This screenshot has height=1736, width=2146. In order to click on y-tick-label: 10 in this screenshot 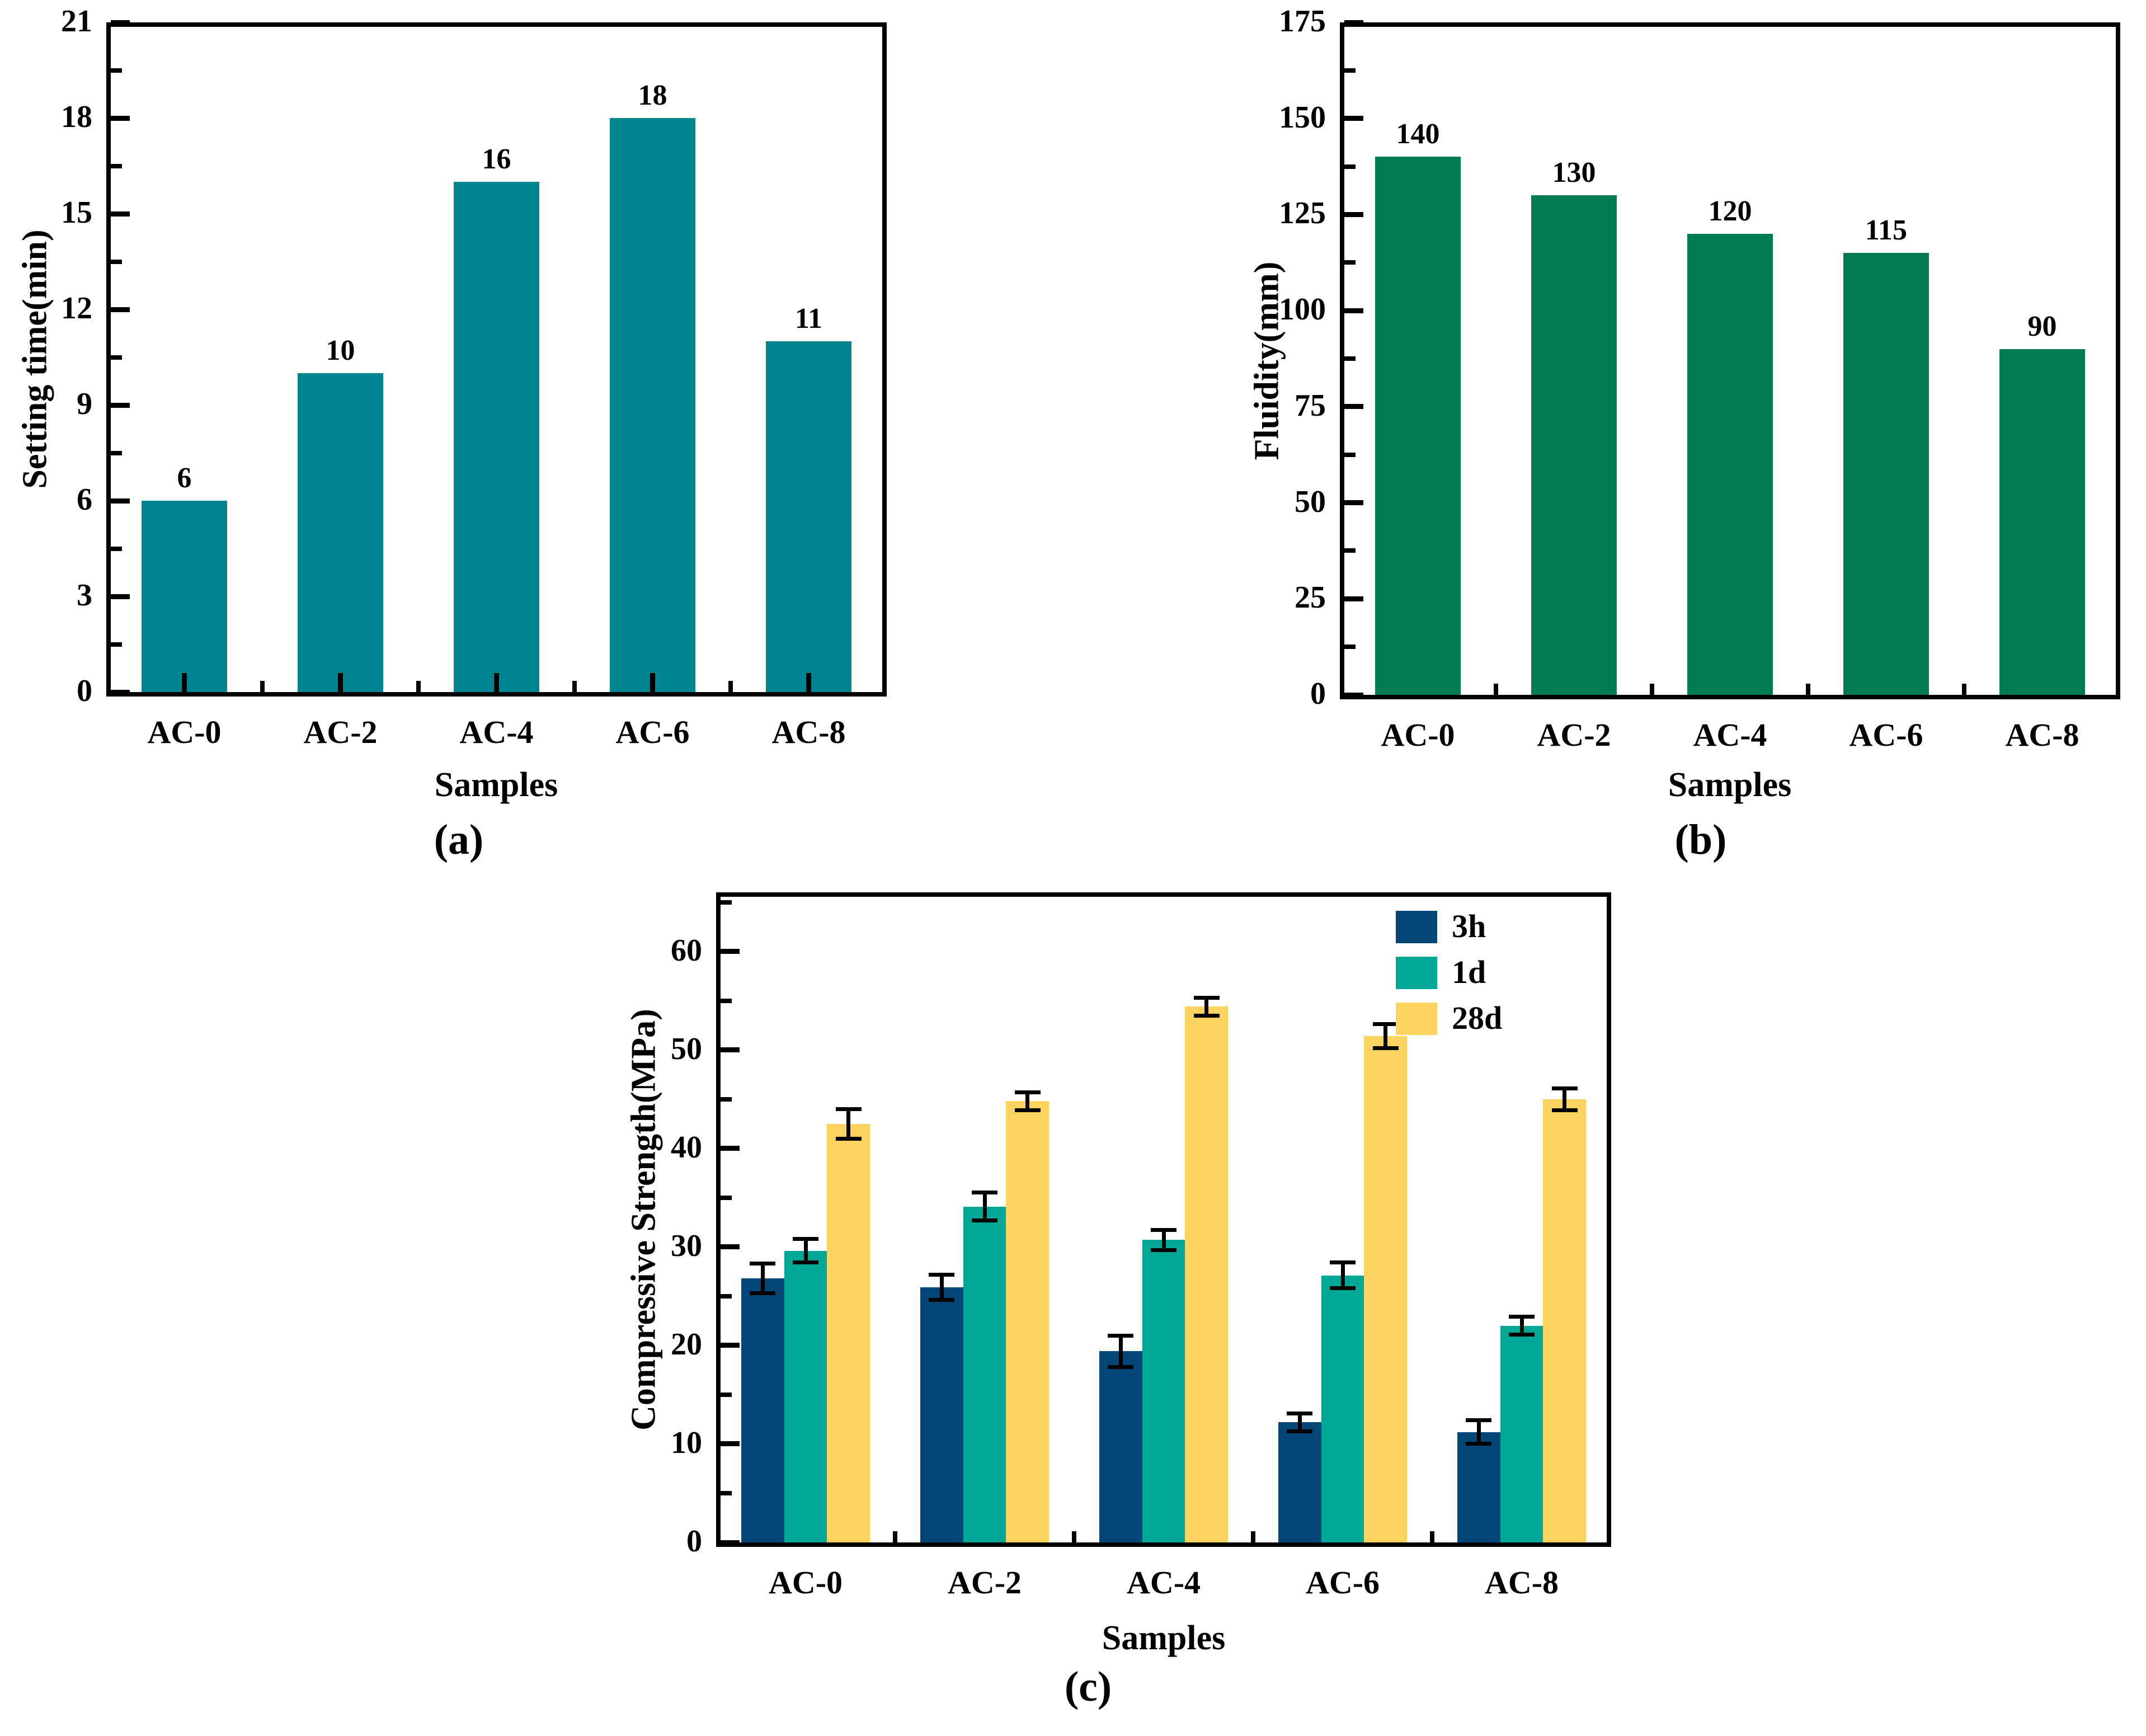, I will do `click(686, 1442)`.